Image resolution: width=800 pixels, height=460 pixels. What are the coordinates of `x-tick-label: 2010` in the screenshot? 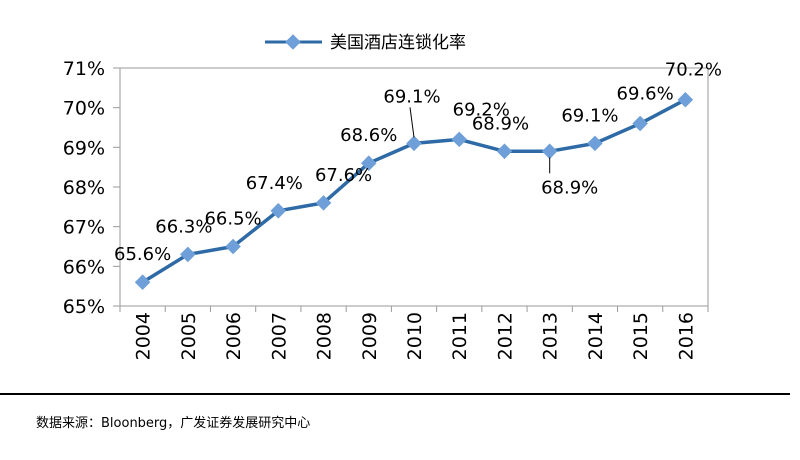 It's located at (415, 336).